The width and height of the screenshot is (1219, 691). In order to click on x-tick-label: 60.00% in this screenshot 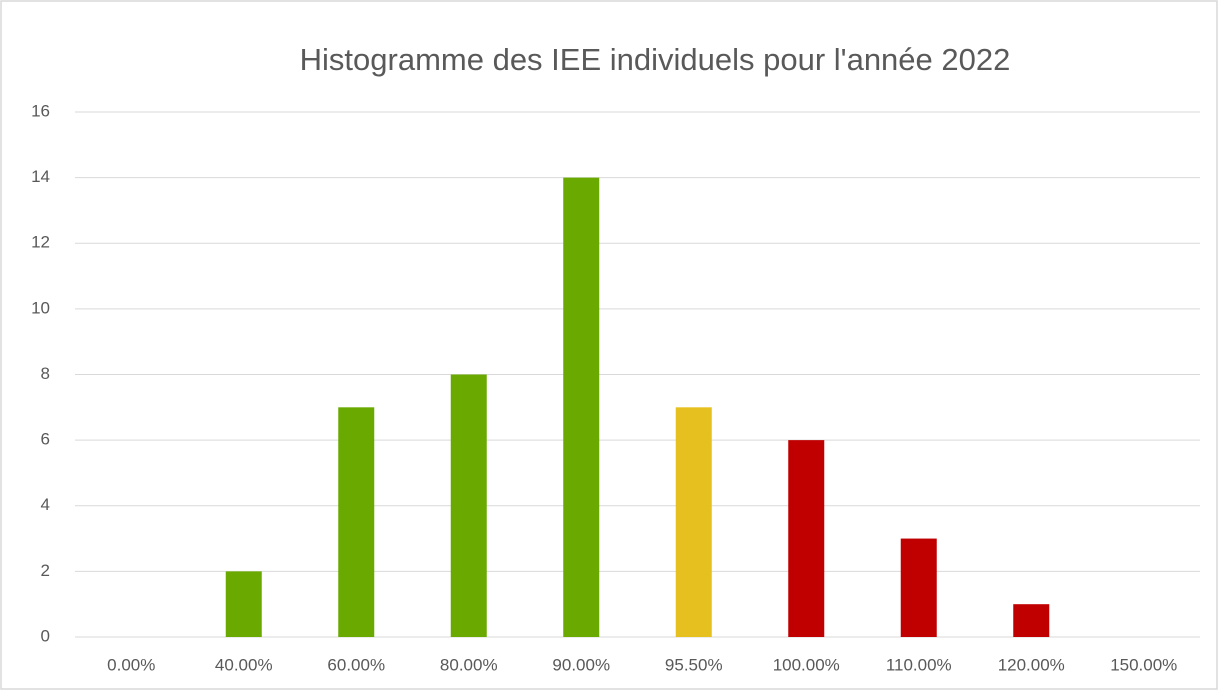, I will do `click(356, 664)`.